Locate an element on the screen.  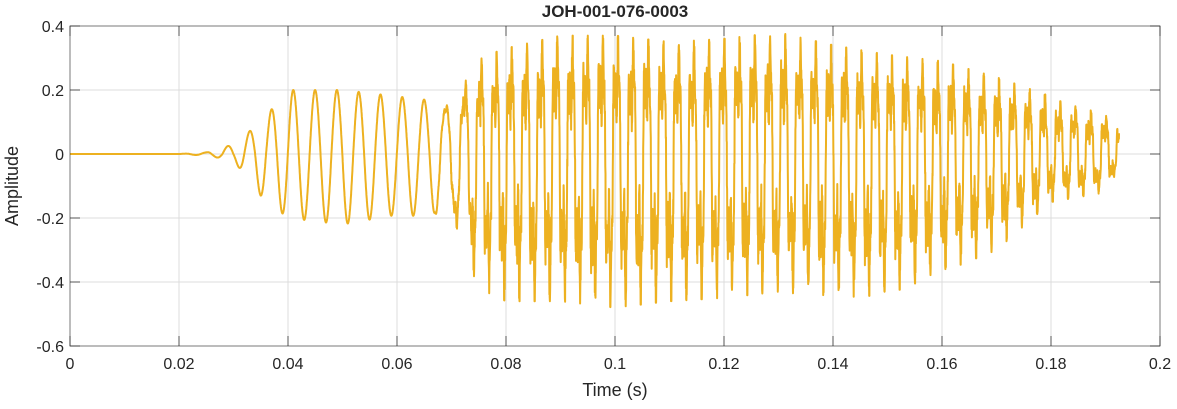
y-tick-labels: -0.6 -0.4 -0.2 0 0.2 0.4 is located at coordinates (50, 187).